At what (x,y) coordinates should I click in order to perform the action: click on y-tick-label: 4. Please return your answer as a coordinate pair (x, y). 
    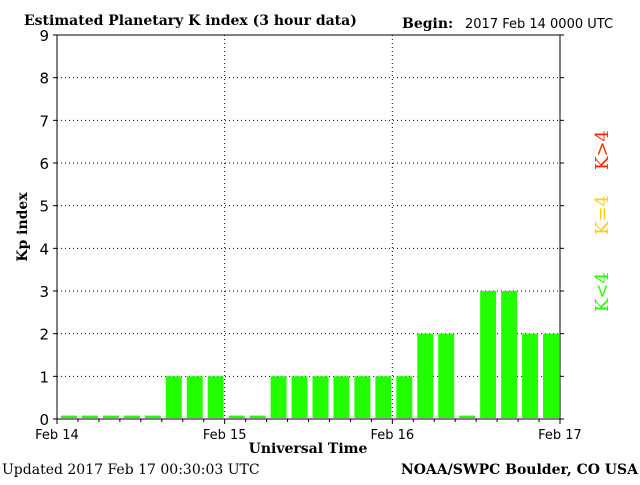
    Looking at the image, I should click on (44, 249).